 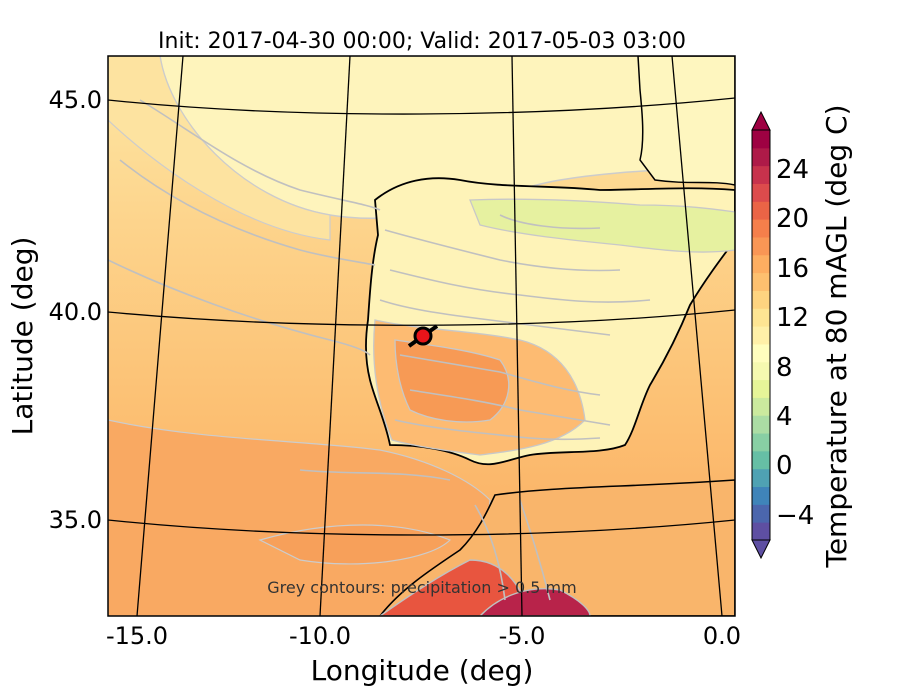 What do you see at coordinates (517, 336) in the screenshot?
I see `meridian-5w` at bounding box center [517, 336].